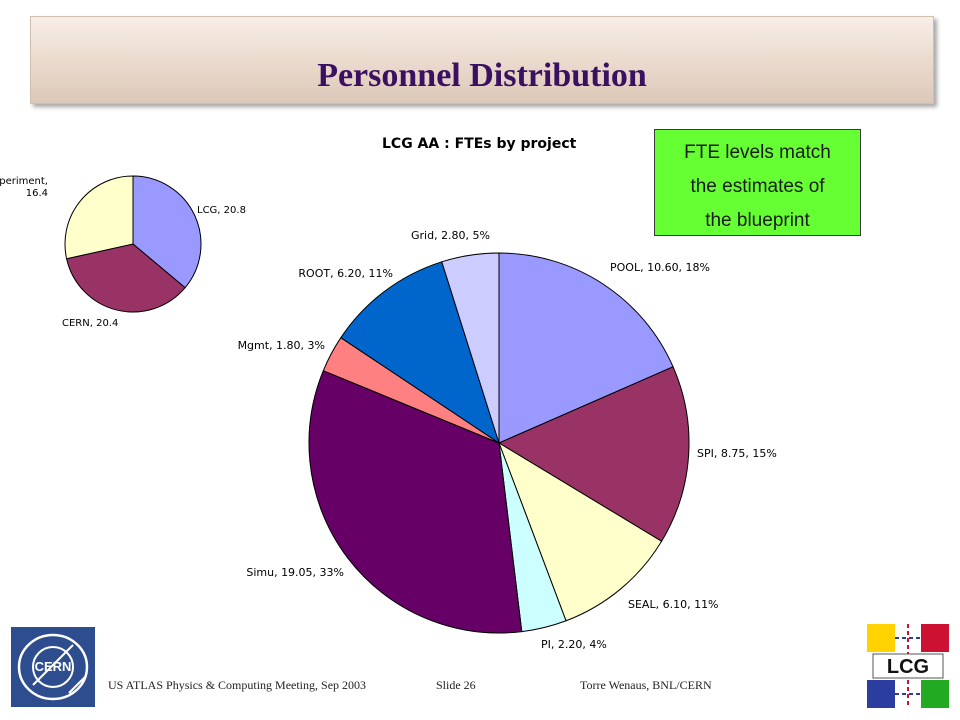 The height and width of the screenshot is (720, 960). I want to click on pie-slice-pool, so click(586, 348).